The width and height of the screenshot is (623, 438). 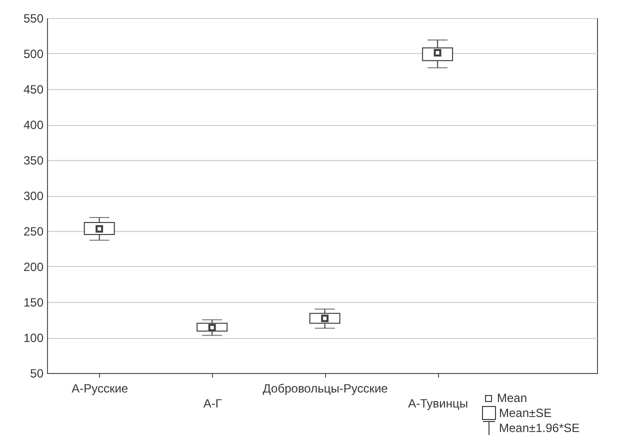 What do you see at coordinates (539, 427) in the screenshot?
I see `text: Mean±1.96*SE` at bounding box center [539, 427].